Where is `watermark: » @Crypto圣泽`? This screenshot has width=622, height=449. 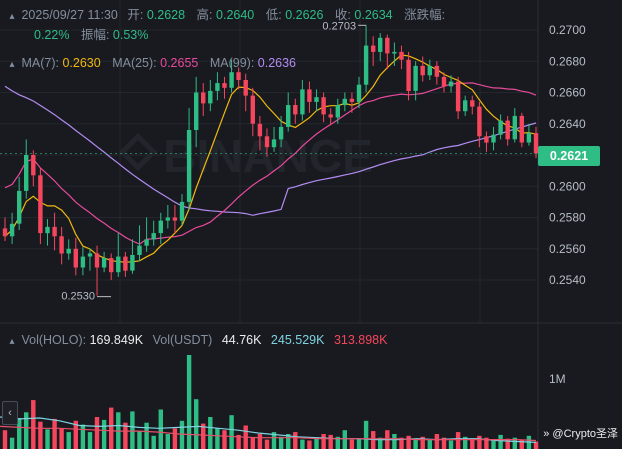 watermark: » @Crypto圣泽 is located at coordinates (580, 433).